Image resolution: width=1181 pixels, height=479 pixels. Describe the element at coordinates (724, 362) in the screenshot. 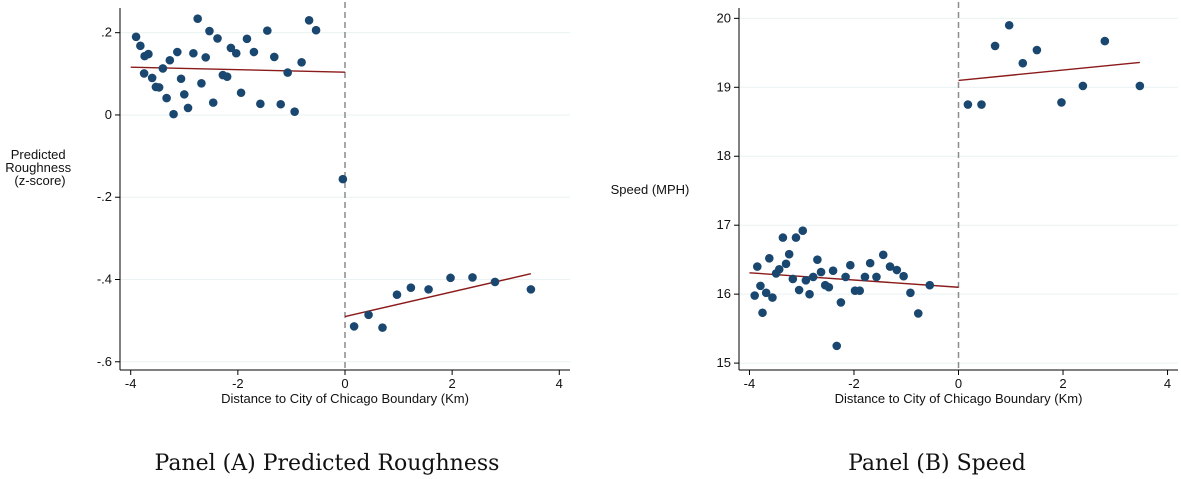

I see `panel-b-y-tick-label: 15` at that location.